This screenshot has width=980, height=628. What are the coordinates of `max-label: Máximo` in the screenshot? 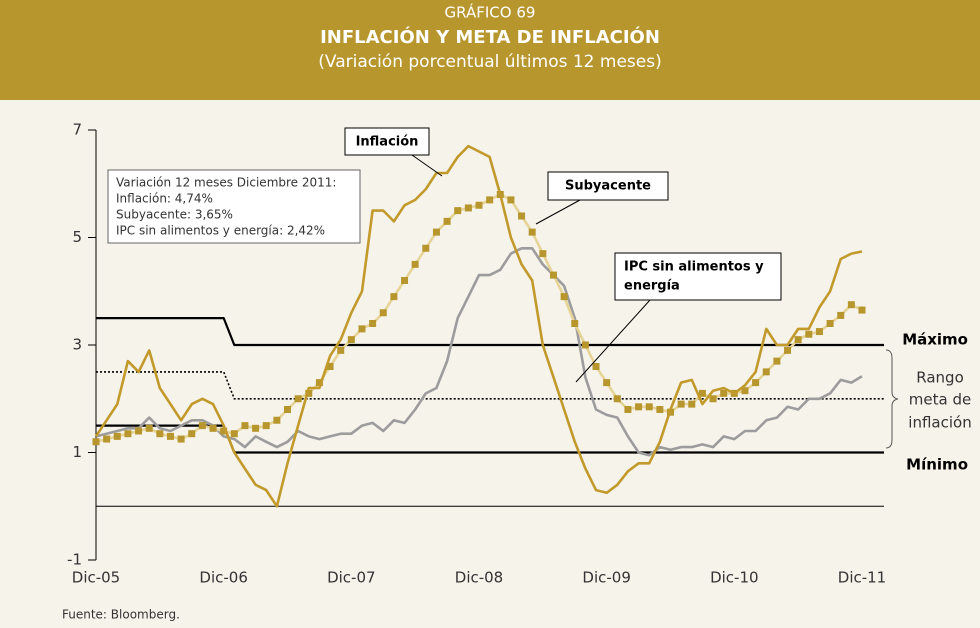 It's located at (935, 340).